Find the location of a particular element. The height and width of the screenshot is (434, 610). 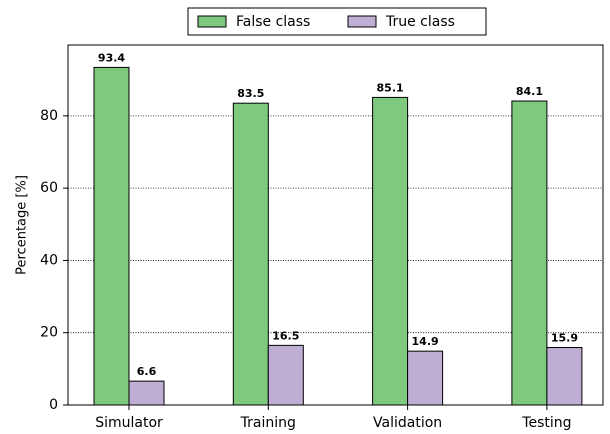

x-tick-label: Simulator is located at coordinates (129, 423).